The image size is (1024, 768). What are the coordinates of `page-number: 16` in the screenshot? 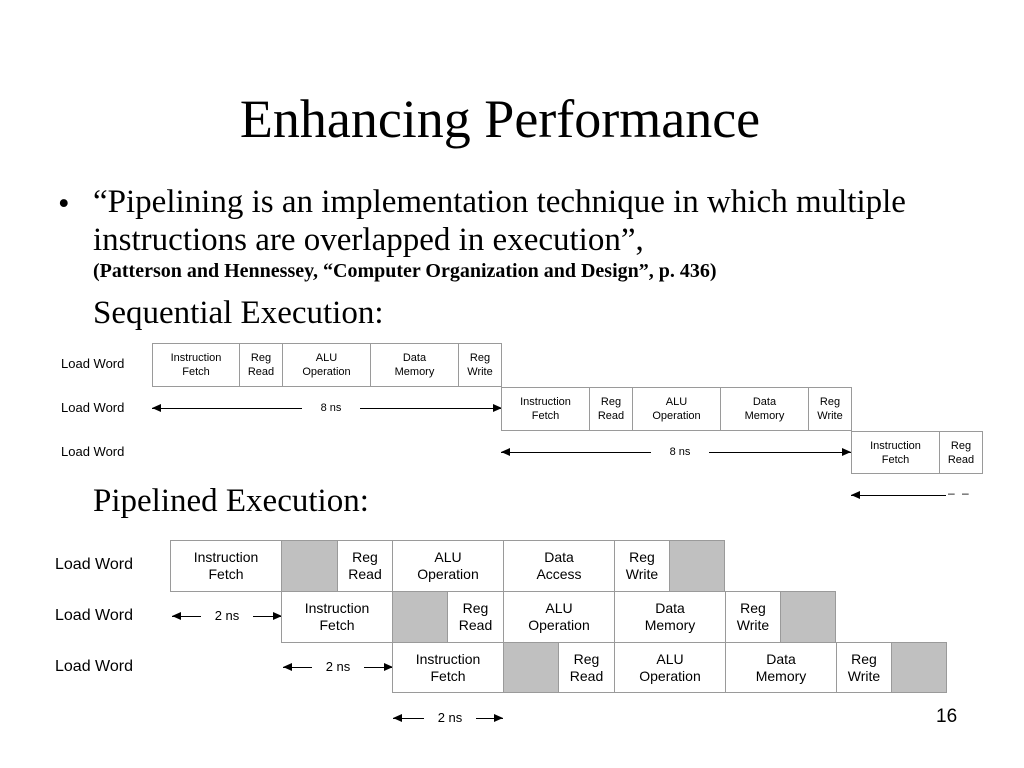 It's located at (947, 716).